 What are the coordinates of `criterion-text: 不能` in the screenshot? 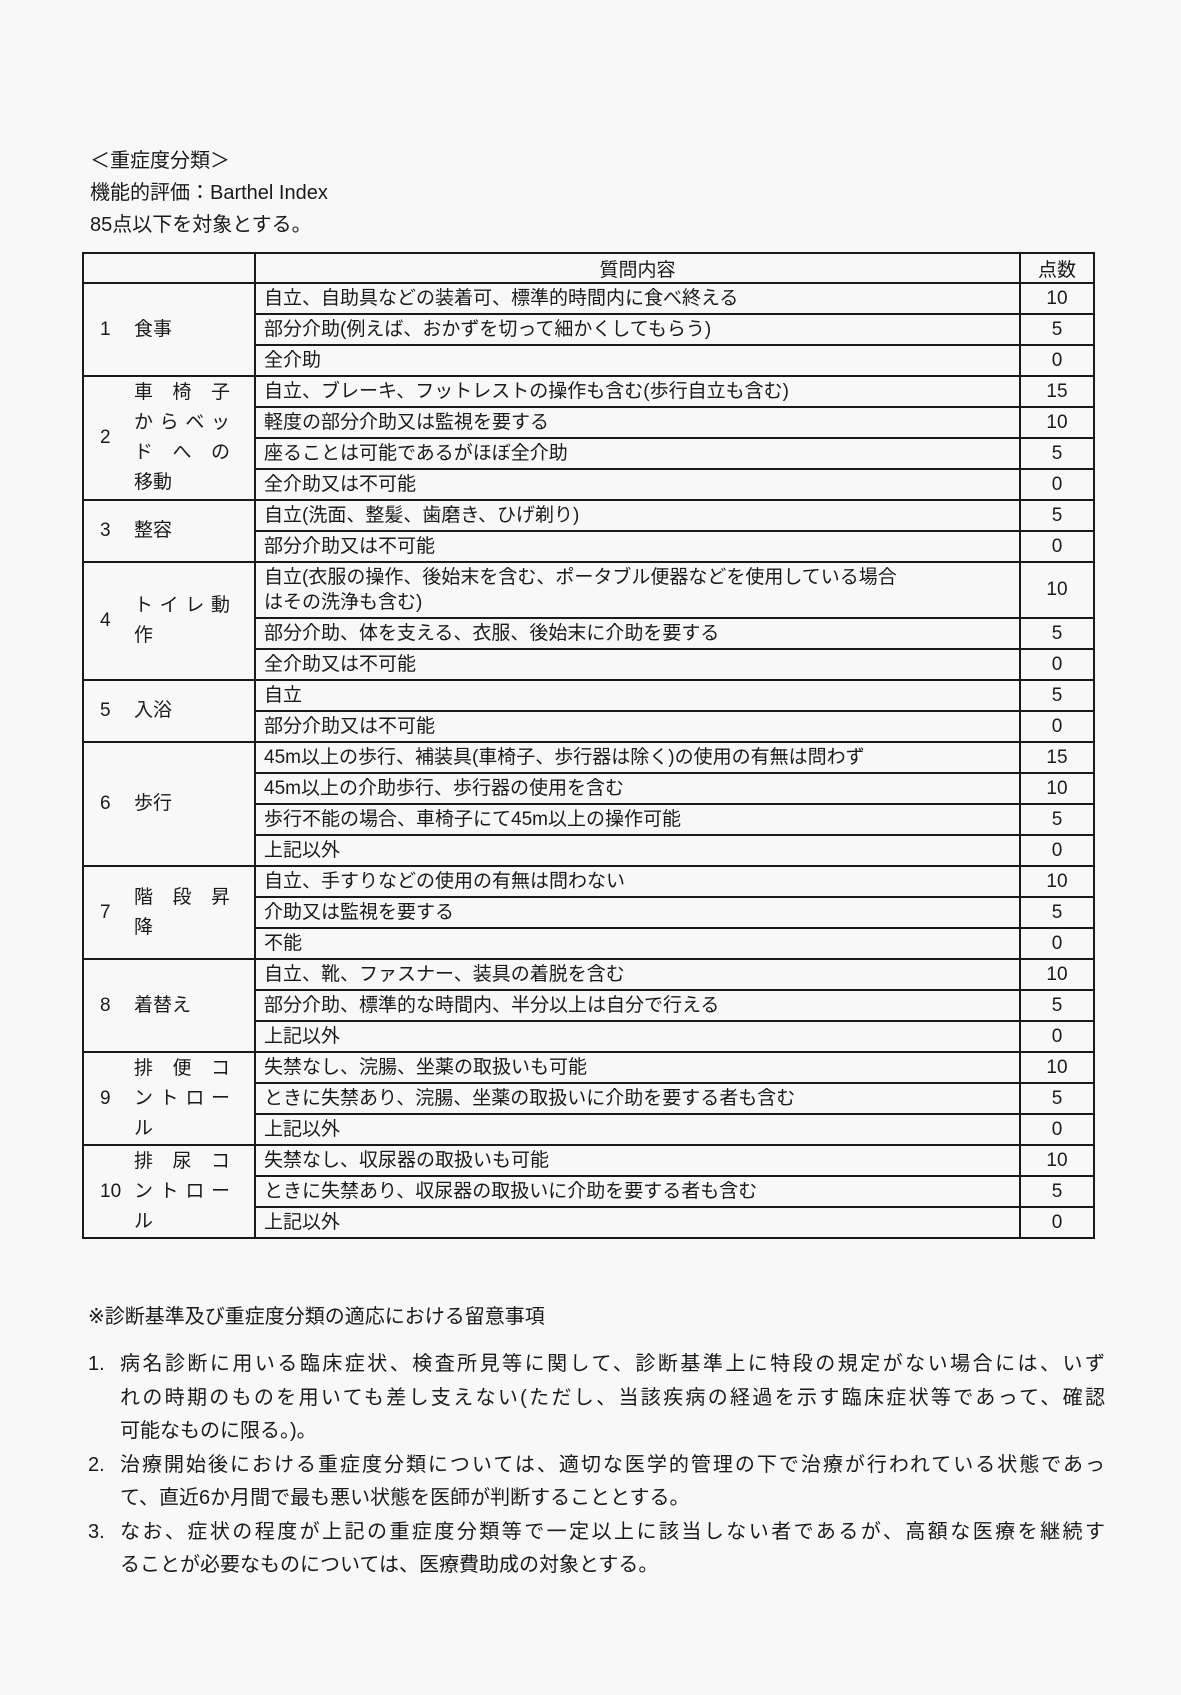 It's located at (637, 943).